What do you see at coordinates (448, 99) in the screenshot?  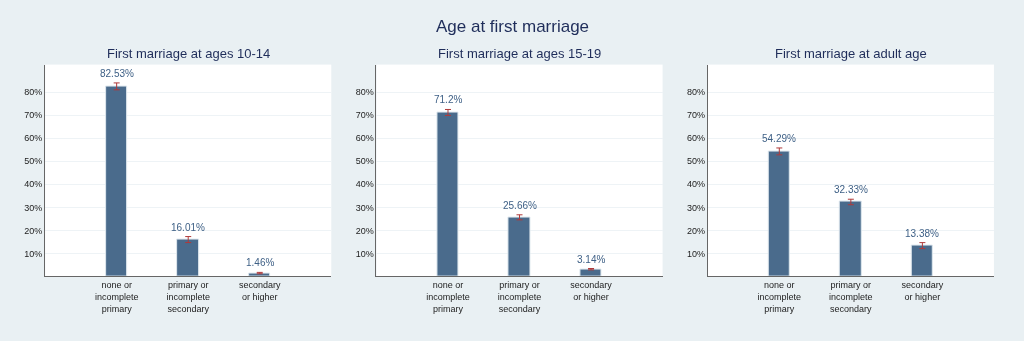 I see `data-label: 71.2%` at bounding box center [448, 99].